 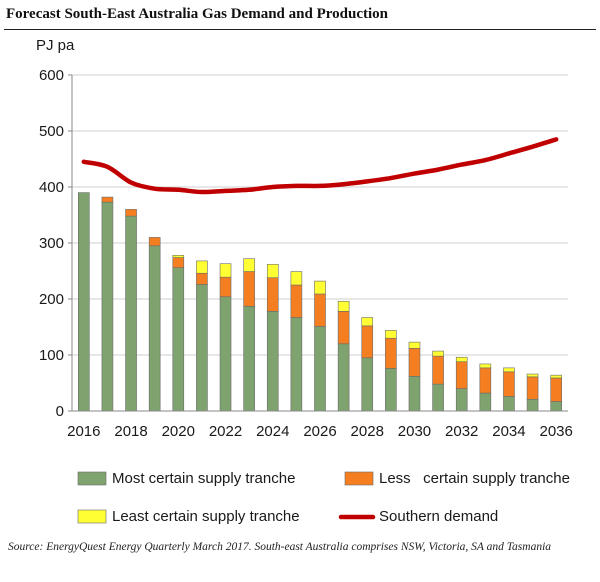 I want to click on y-tick-label: 300, so click(x=51, y=243).